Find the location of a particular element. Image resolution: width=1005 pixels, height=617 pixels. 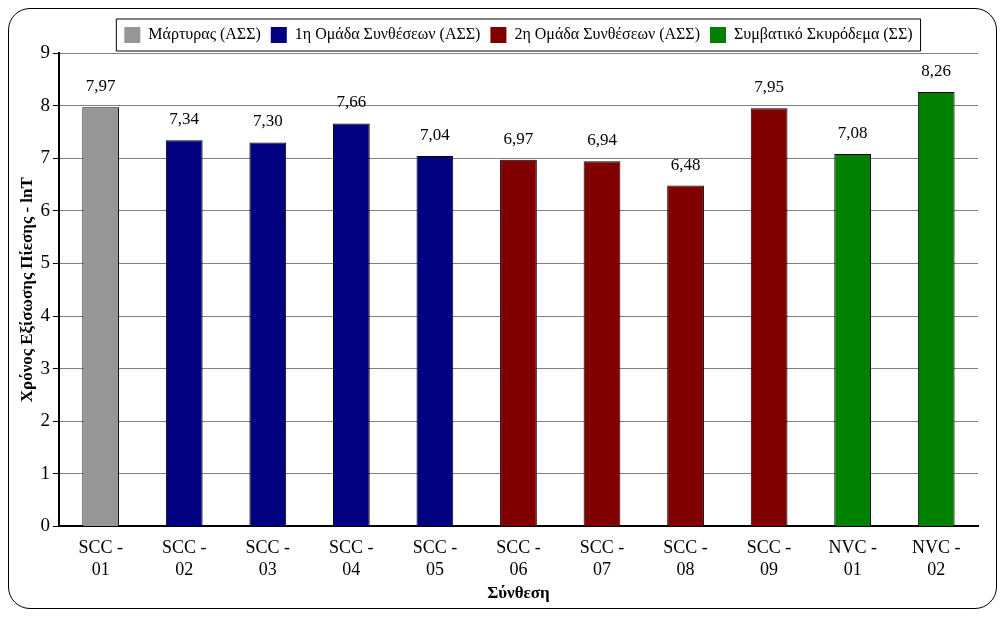

y-tick-label: 1 is located at coordinates (45, 472).